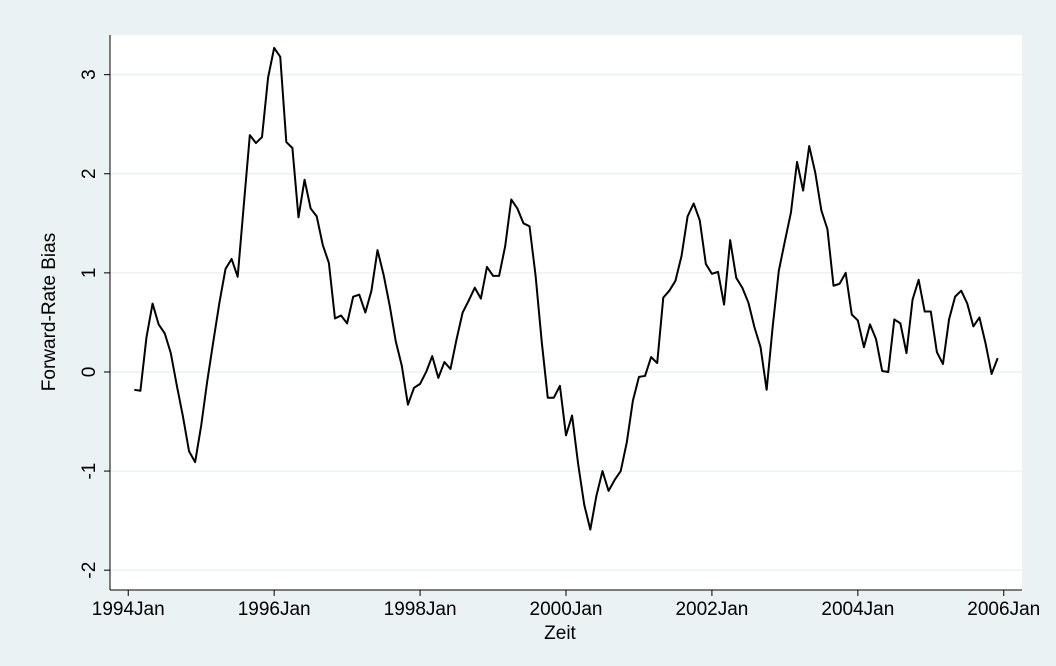 The image size is (1056, 666). Describe the element at coordinates (420, 609) in the screenshot. I see `x-tick-label: 1998Jan` at that location.